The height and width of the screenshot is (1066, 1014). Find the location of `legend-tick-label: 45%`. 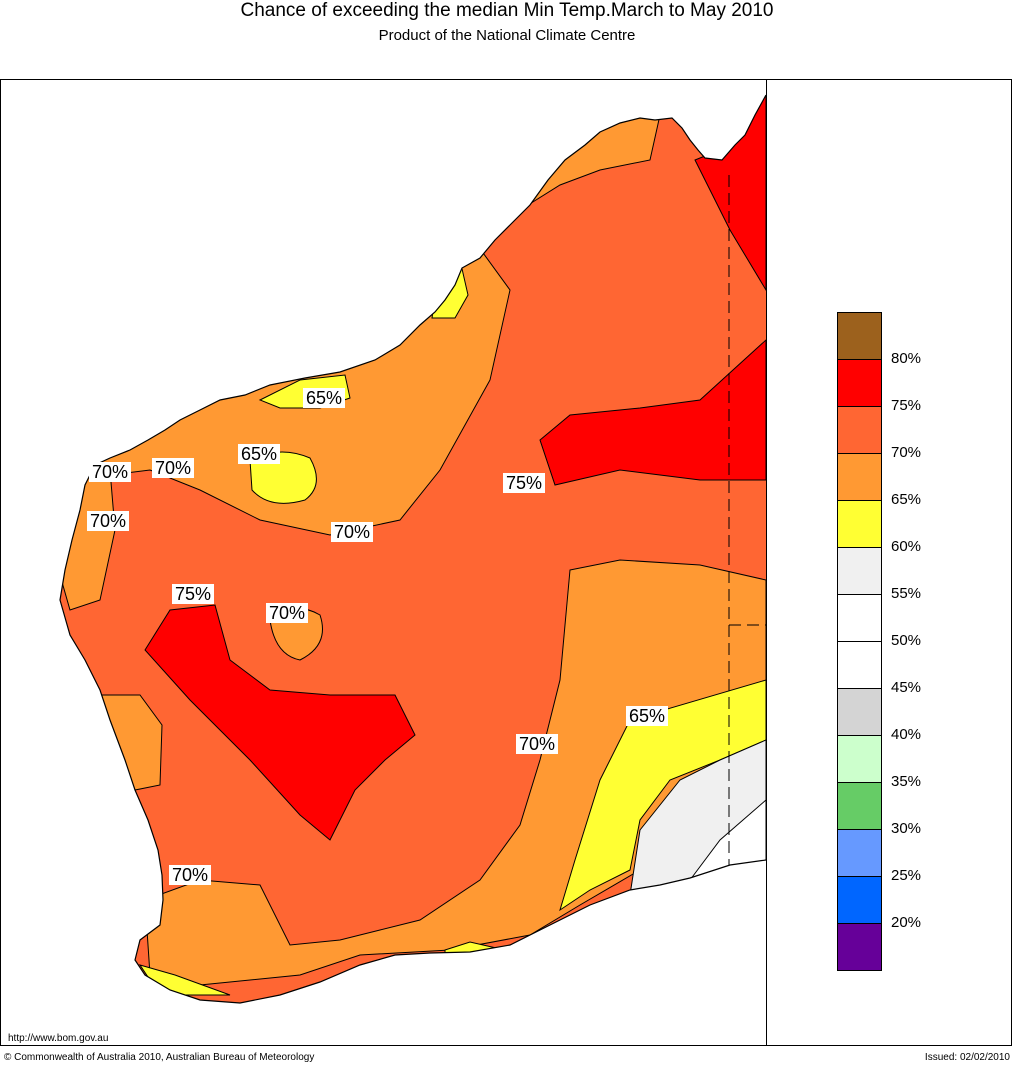

legend-tick-label: 45% is located at coordinates (906, 687).